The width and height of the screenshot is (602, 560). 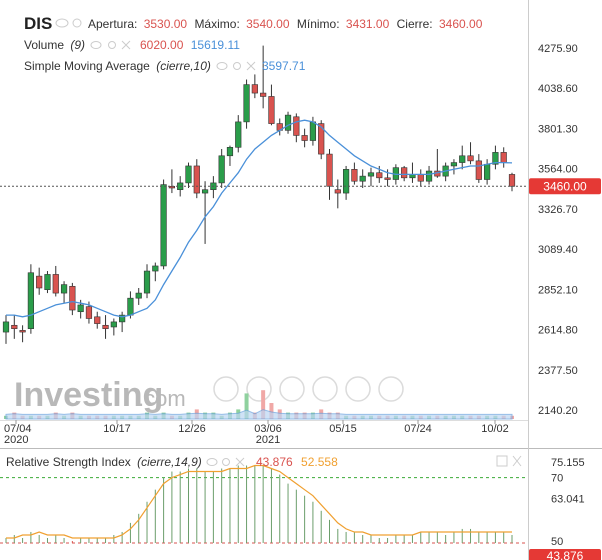 I want to click on close-label: Cierre:, so click(x=415, y=24).